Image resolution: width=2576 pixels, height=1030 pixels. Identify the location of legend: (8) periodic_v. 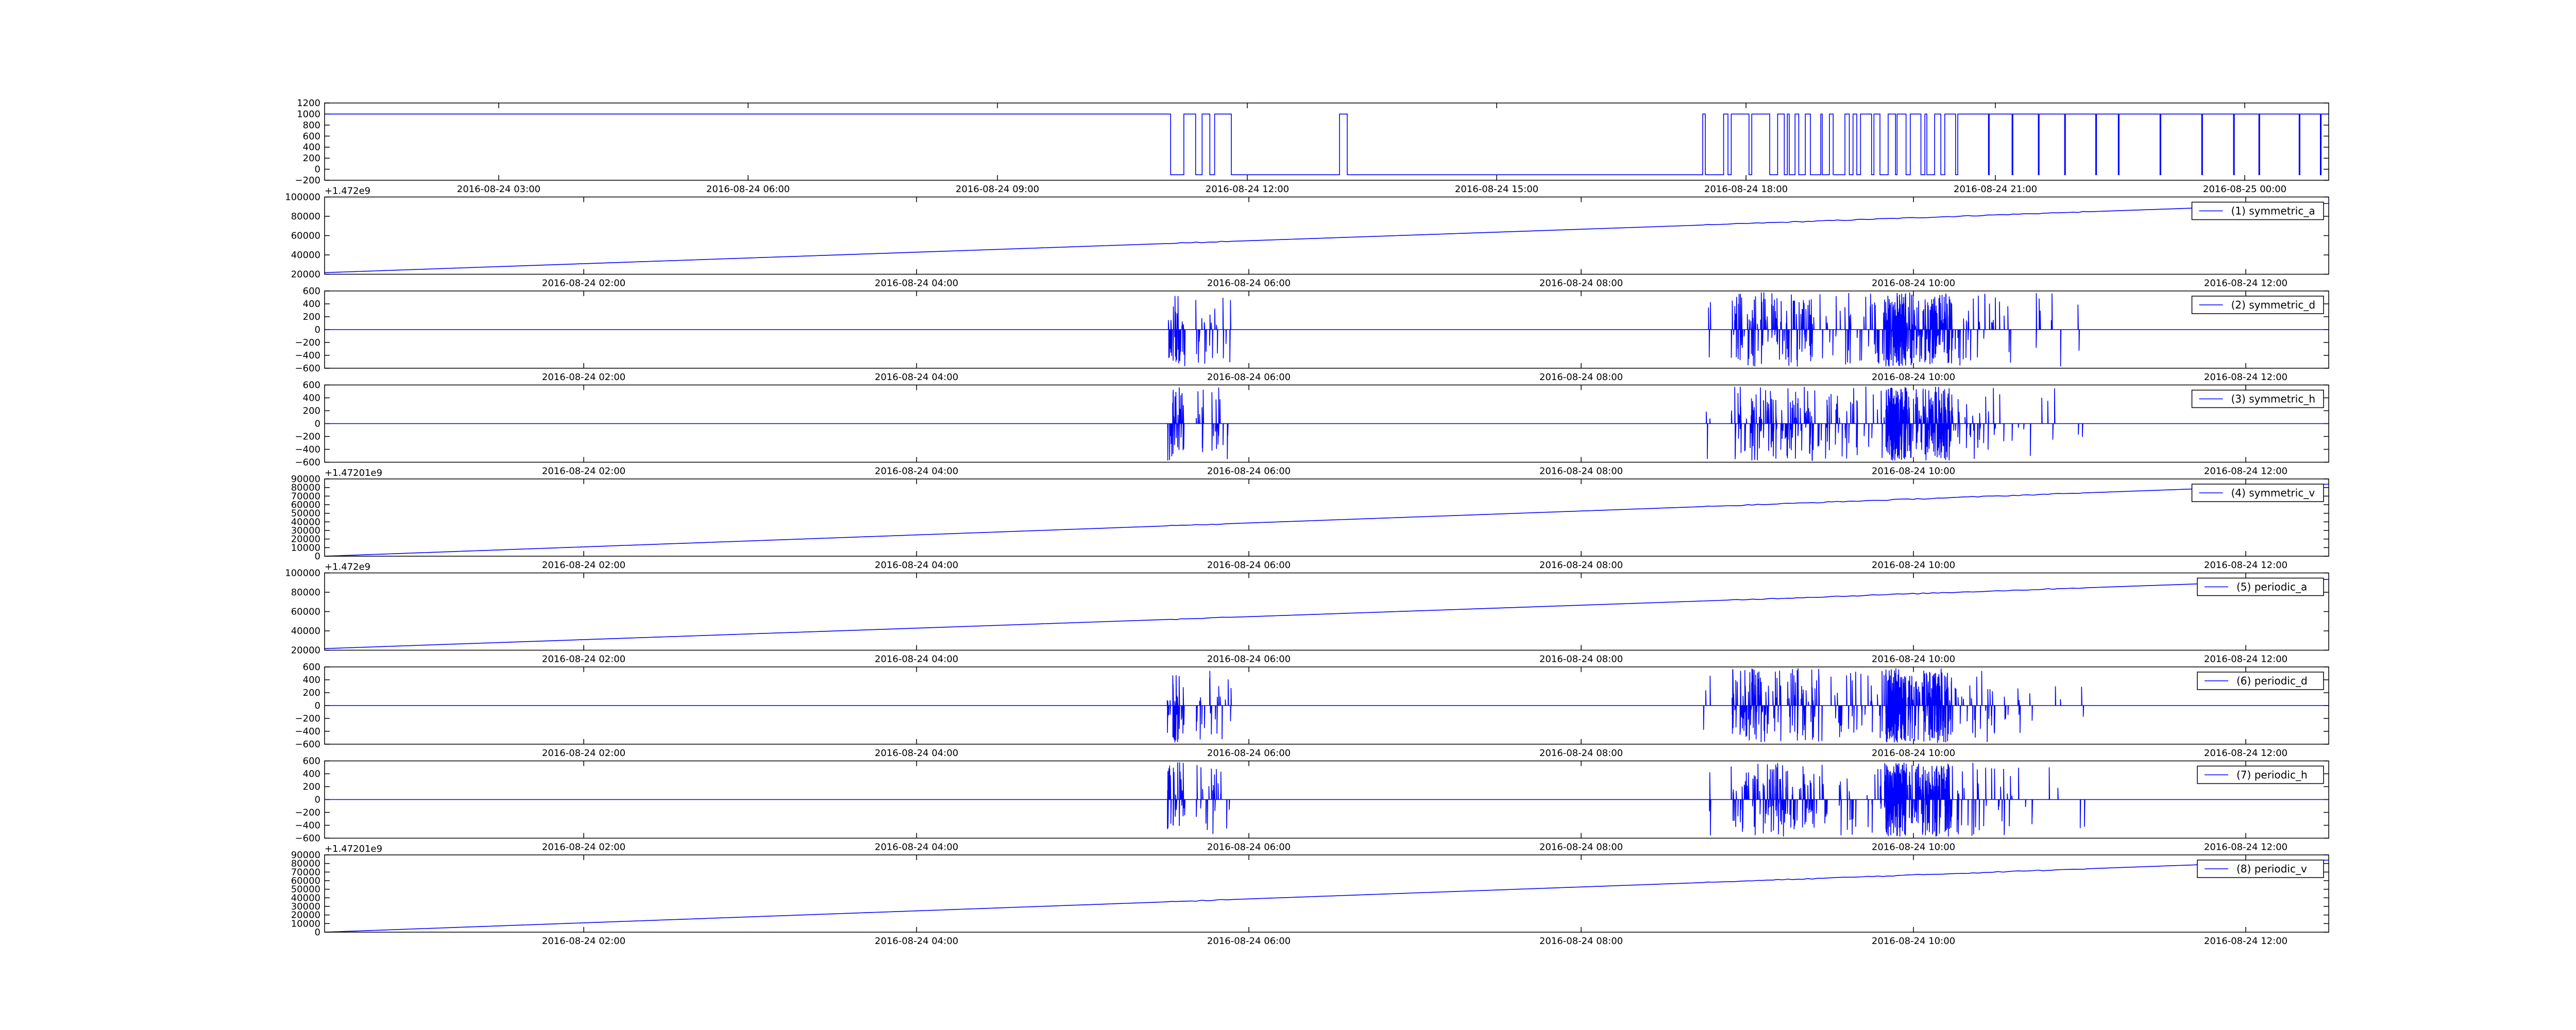
(2260, 869).